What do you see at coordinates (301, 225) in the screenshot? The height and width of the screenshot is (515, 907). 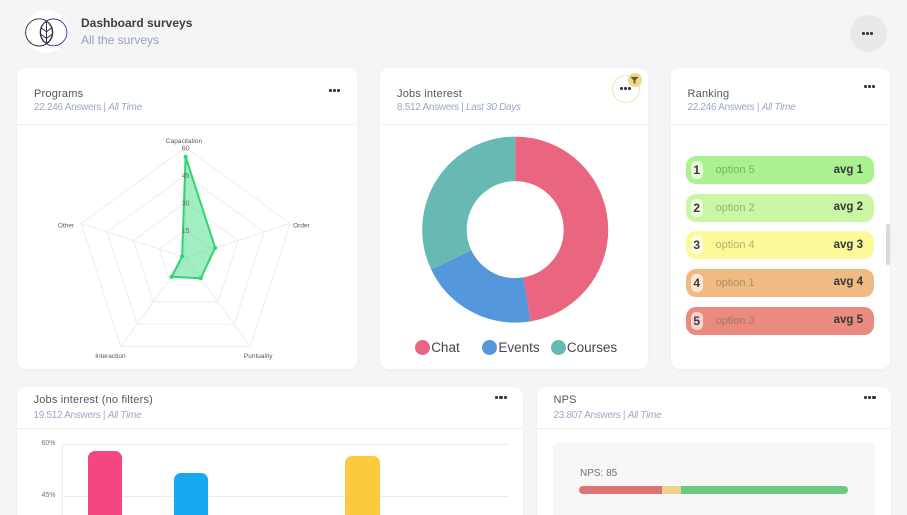 I see `svg-text: Order` at bounding box center [301, 225].